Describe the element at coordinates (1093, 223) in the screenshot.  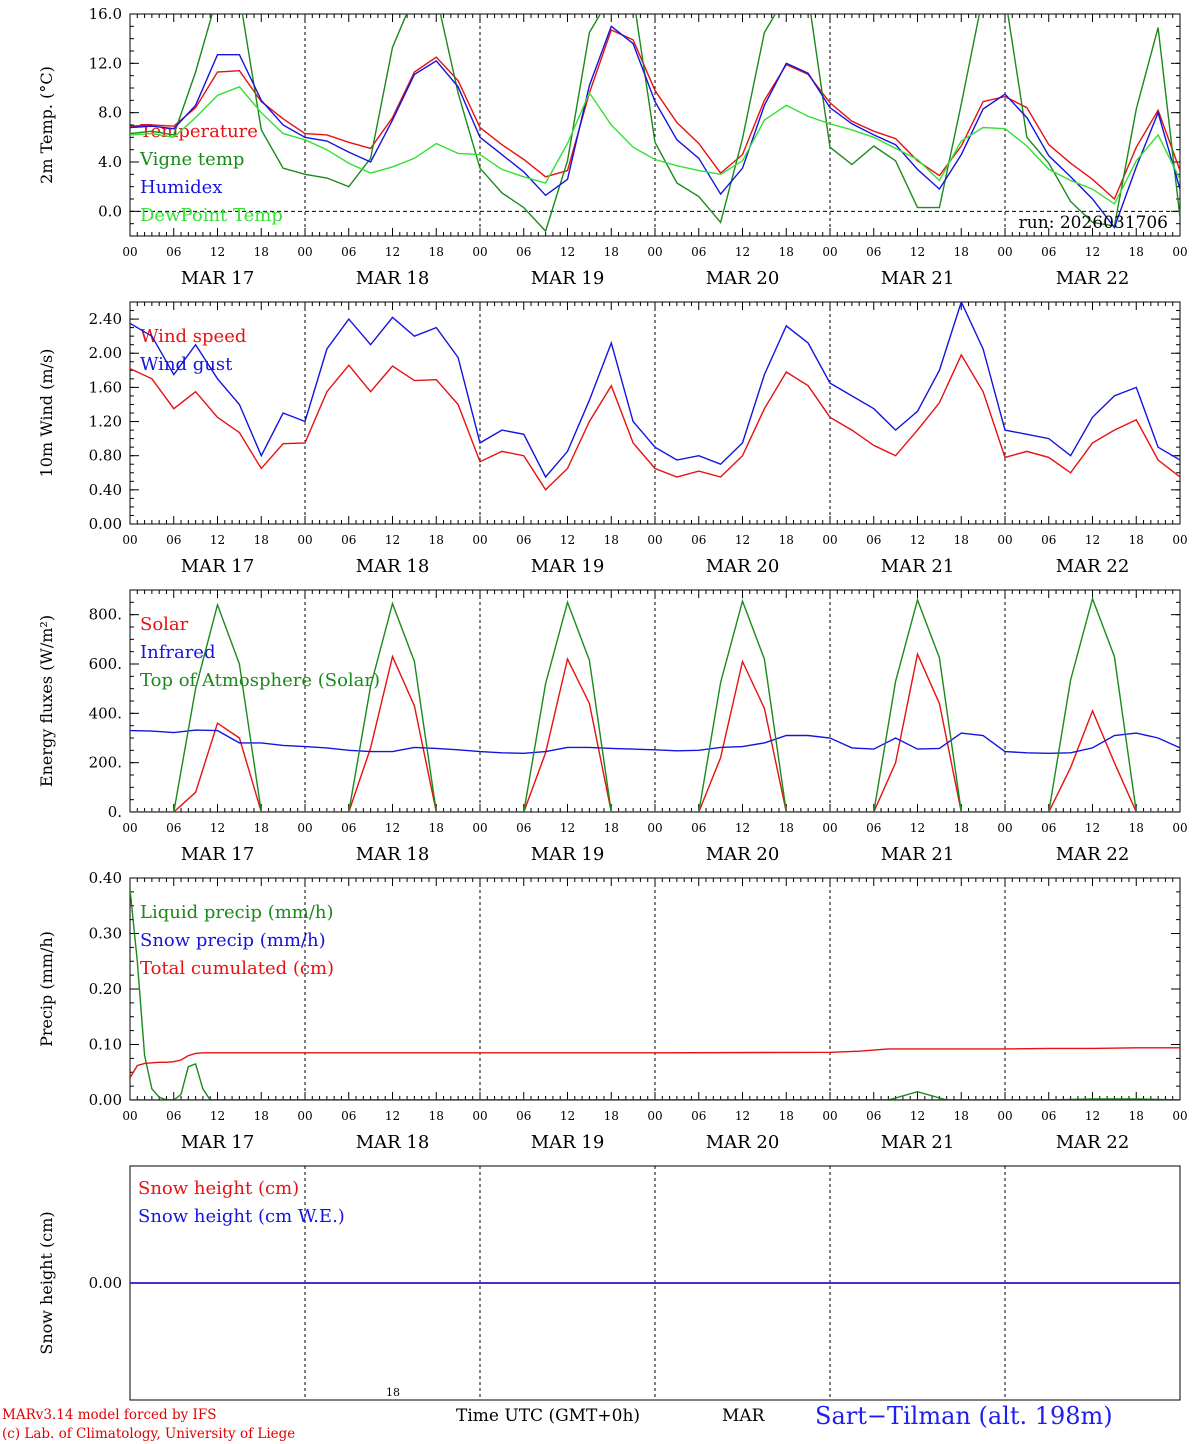
I see `run-annotation: run: 2026031706` at that location.